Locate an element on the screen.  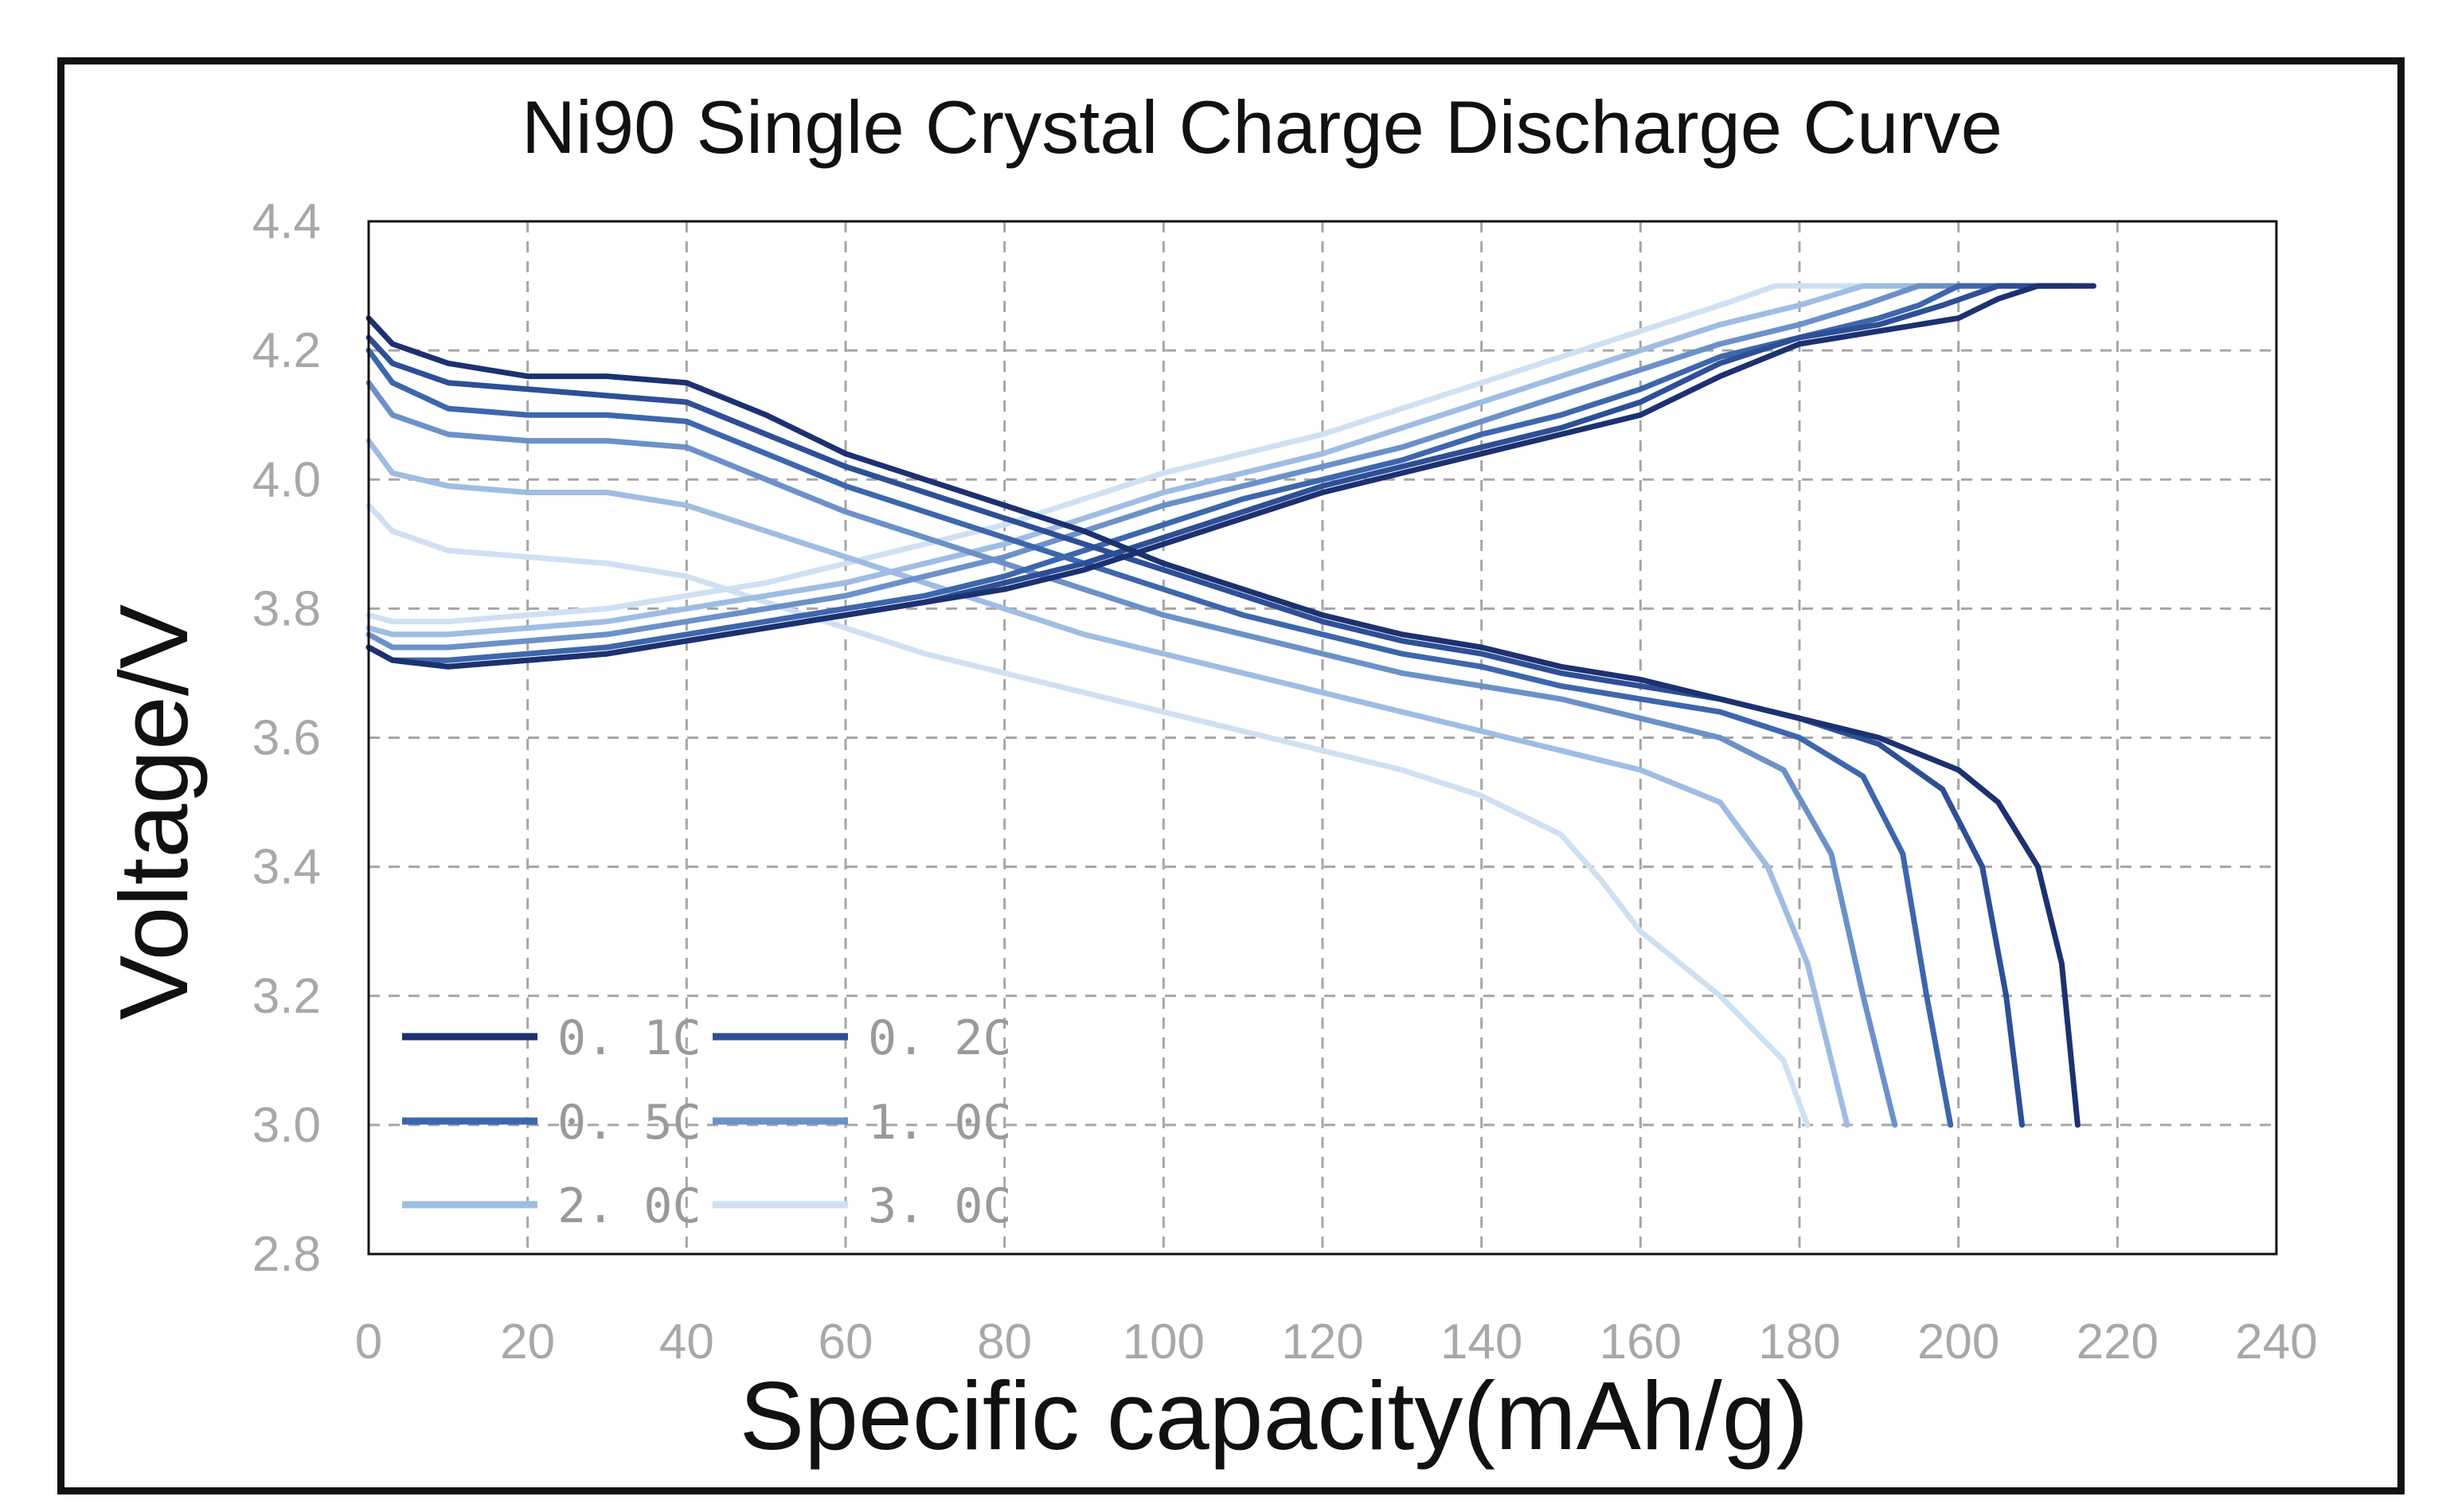
y-tick-label: 3.8 is located at coordinates (286, 608).